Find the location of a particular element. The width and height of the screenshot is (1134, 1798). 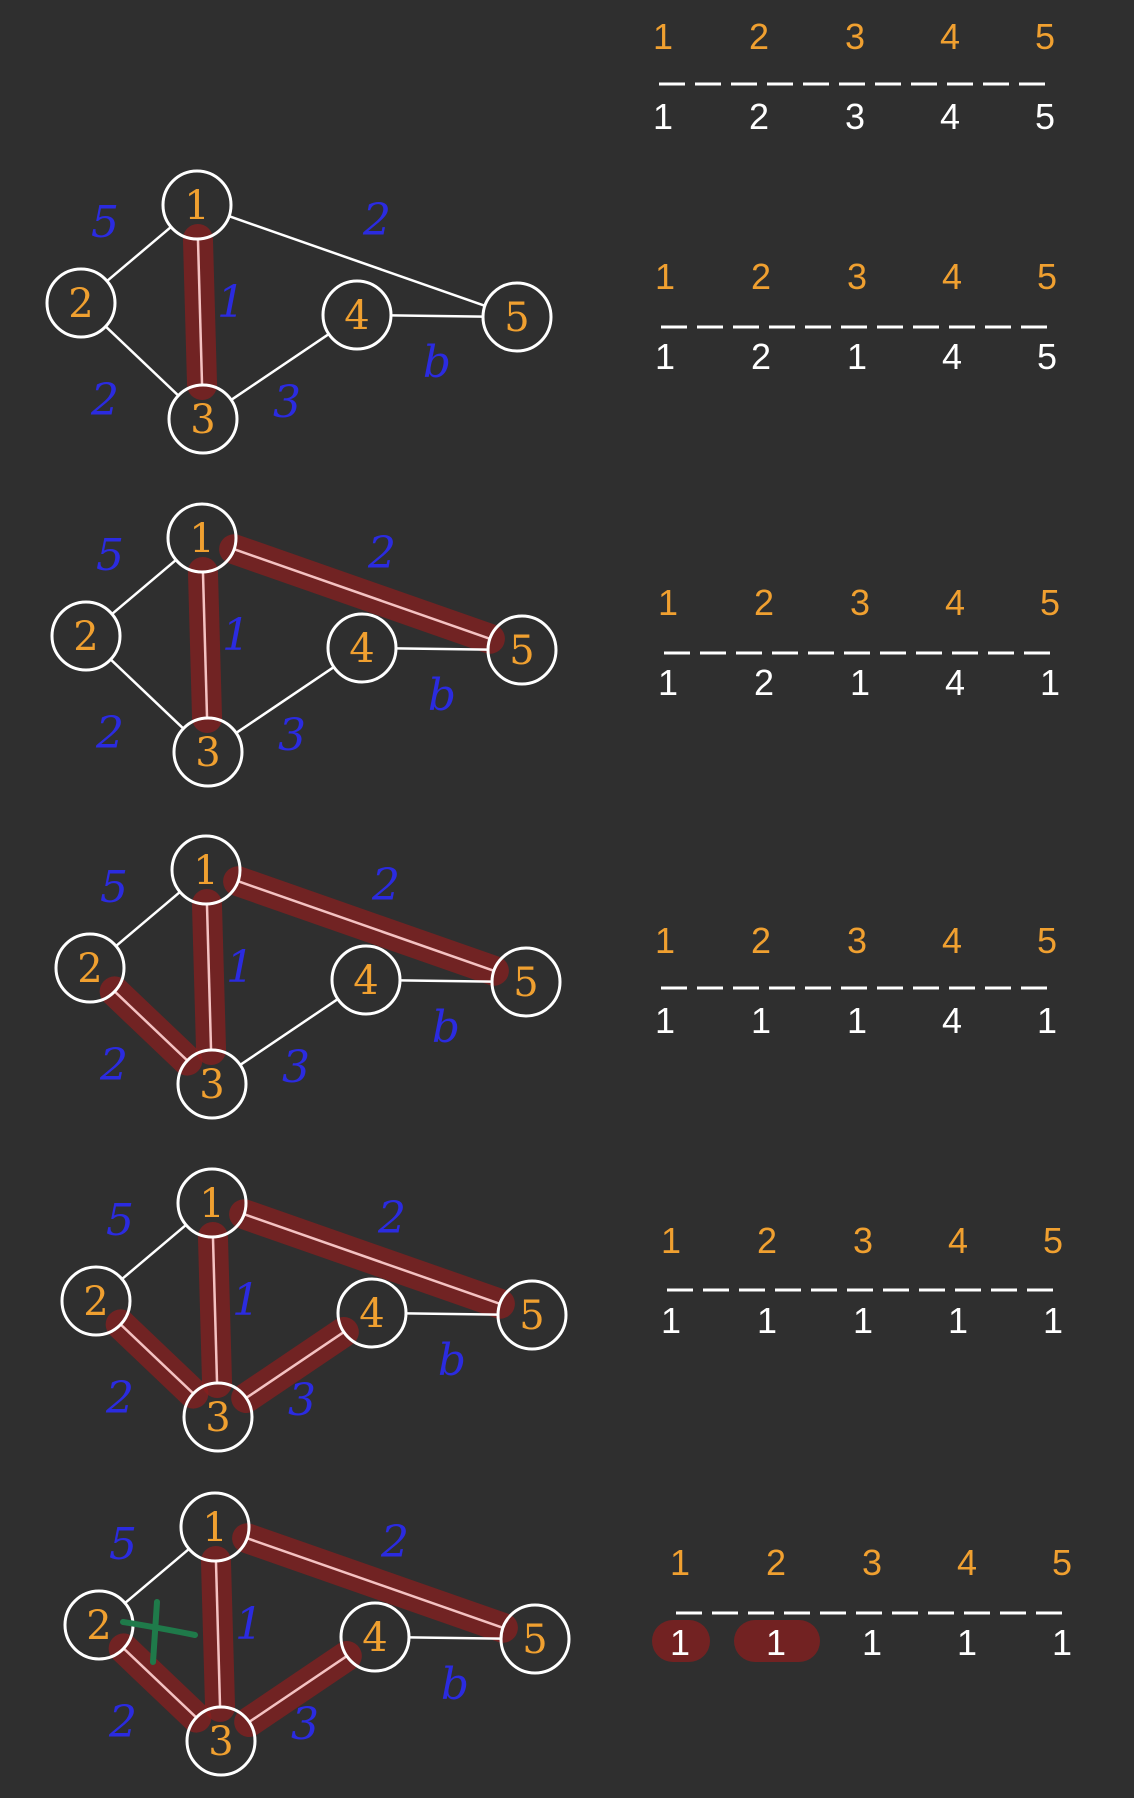

parent-table-3: 1 2 3 4 5 1 1 1 4 1 is located at coordinates (856, 980).